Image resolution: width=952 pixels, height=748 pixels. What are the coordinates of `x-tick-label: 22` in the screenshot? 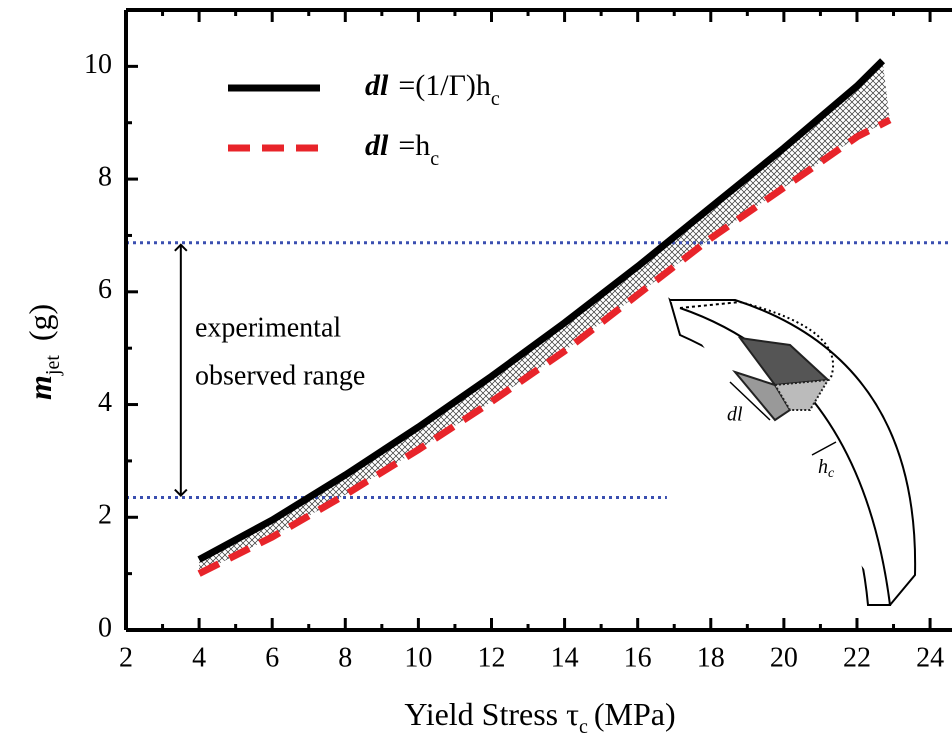 It's located at (857, 657).